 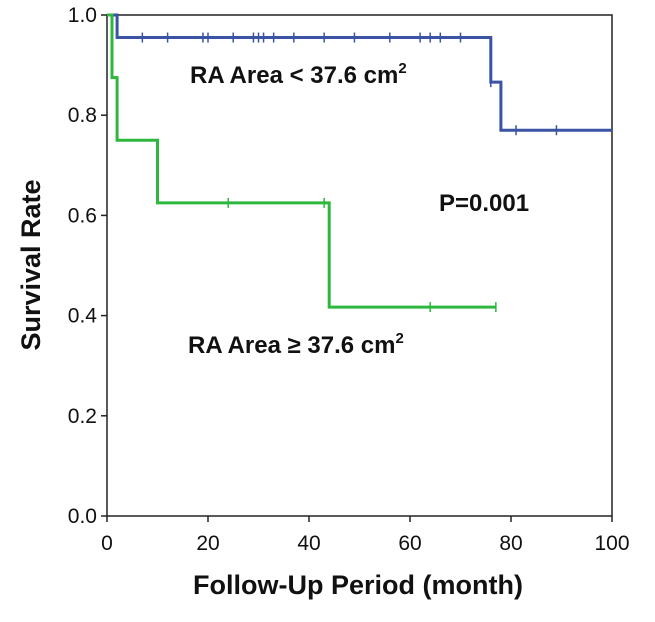 What do you see at coordinates (611, 543) in the screenshot?
I see `x-tick-label: 100` at bounding box center [611, 543].